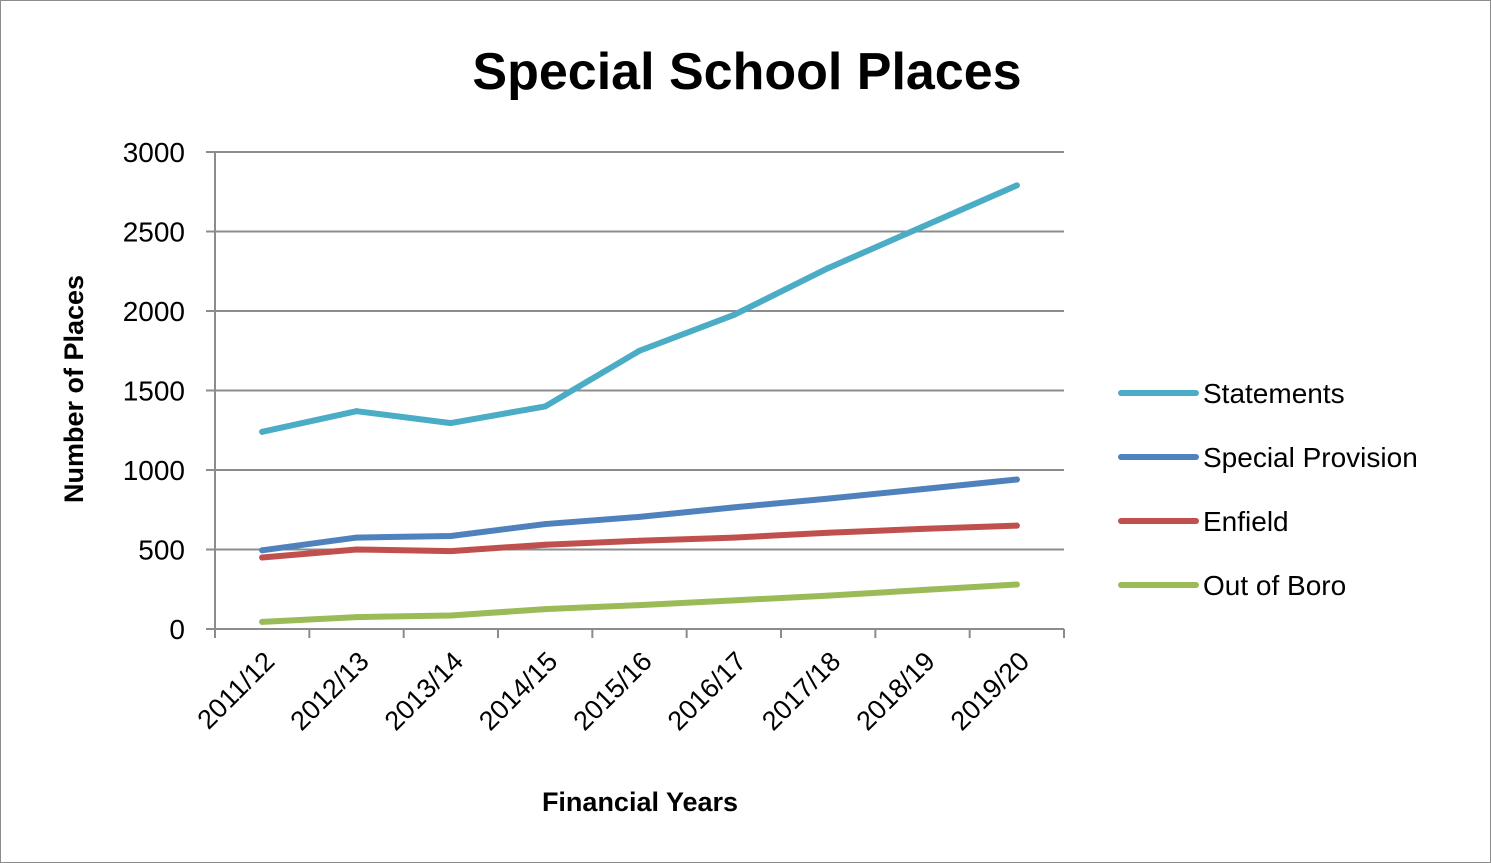 The height and width of the screenshot is (863, 1491). I want to click on y-tick-label: 3000, so click(154, 152).